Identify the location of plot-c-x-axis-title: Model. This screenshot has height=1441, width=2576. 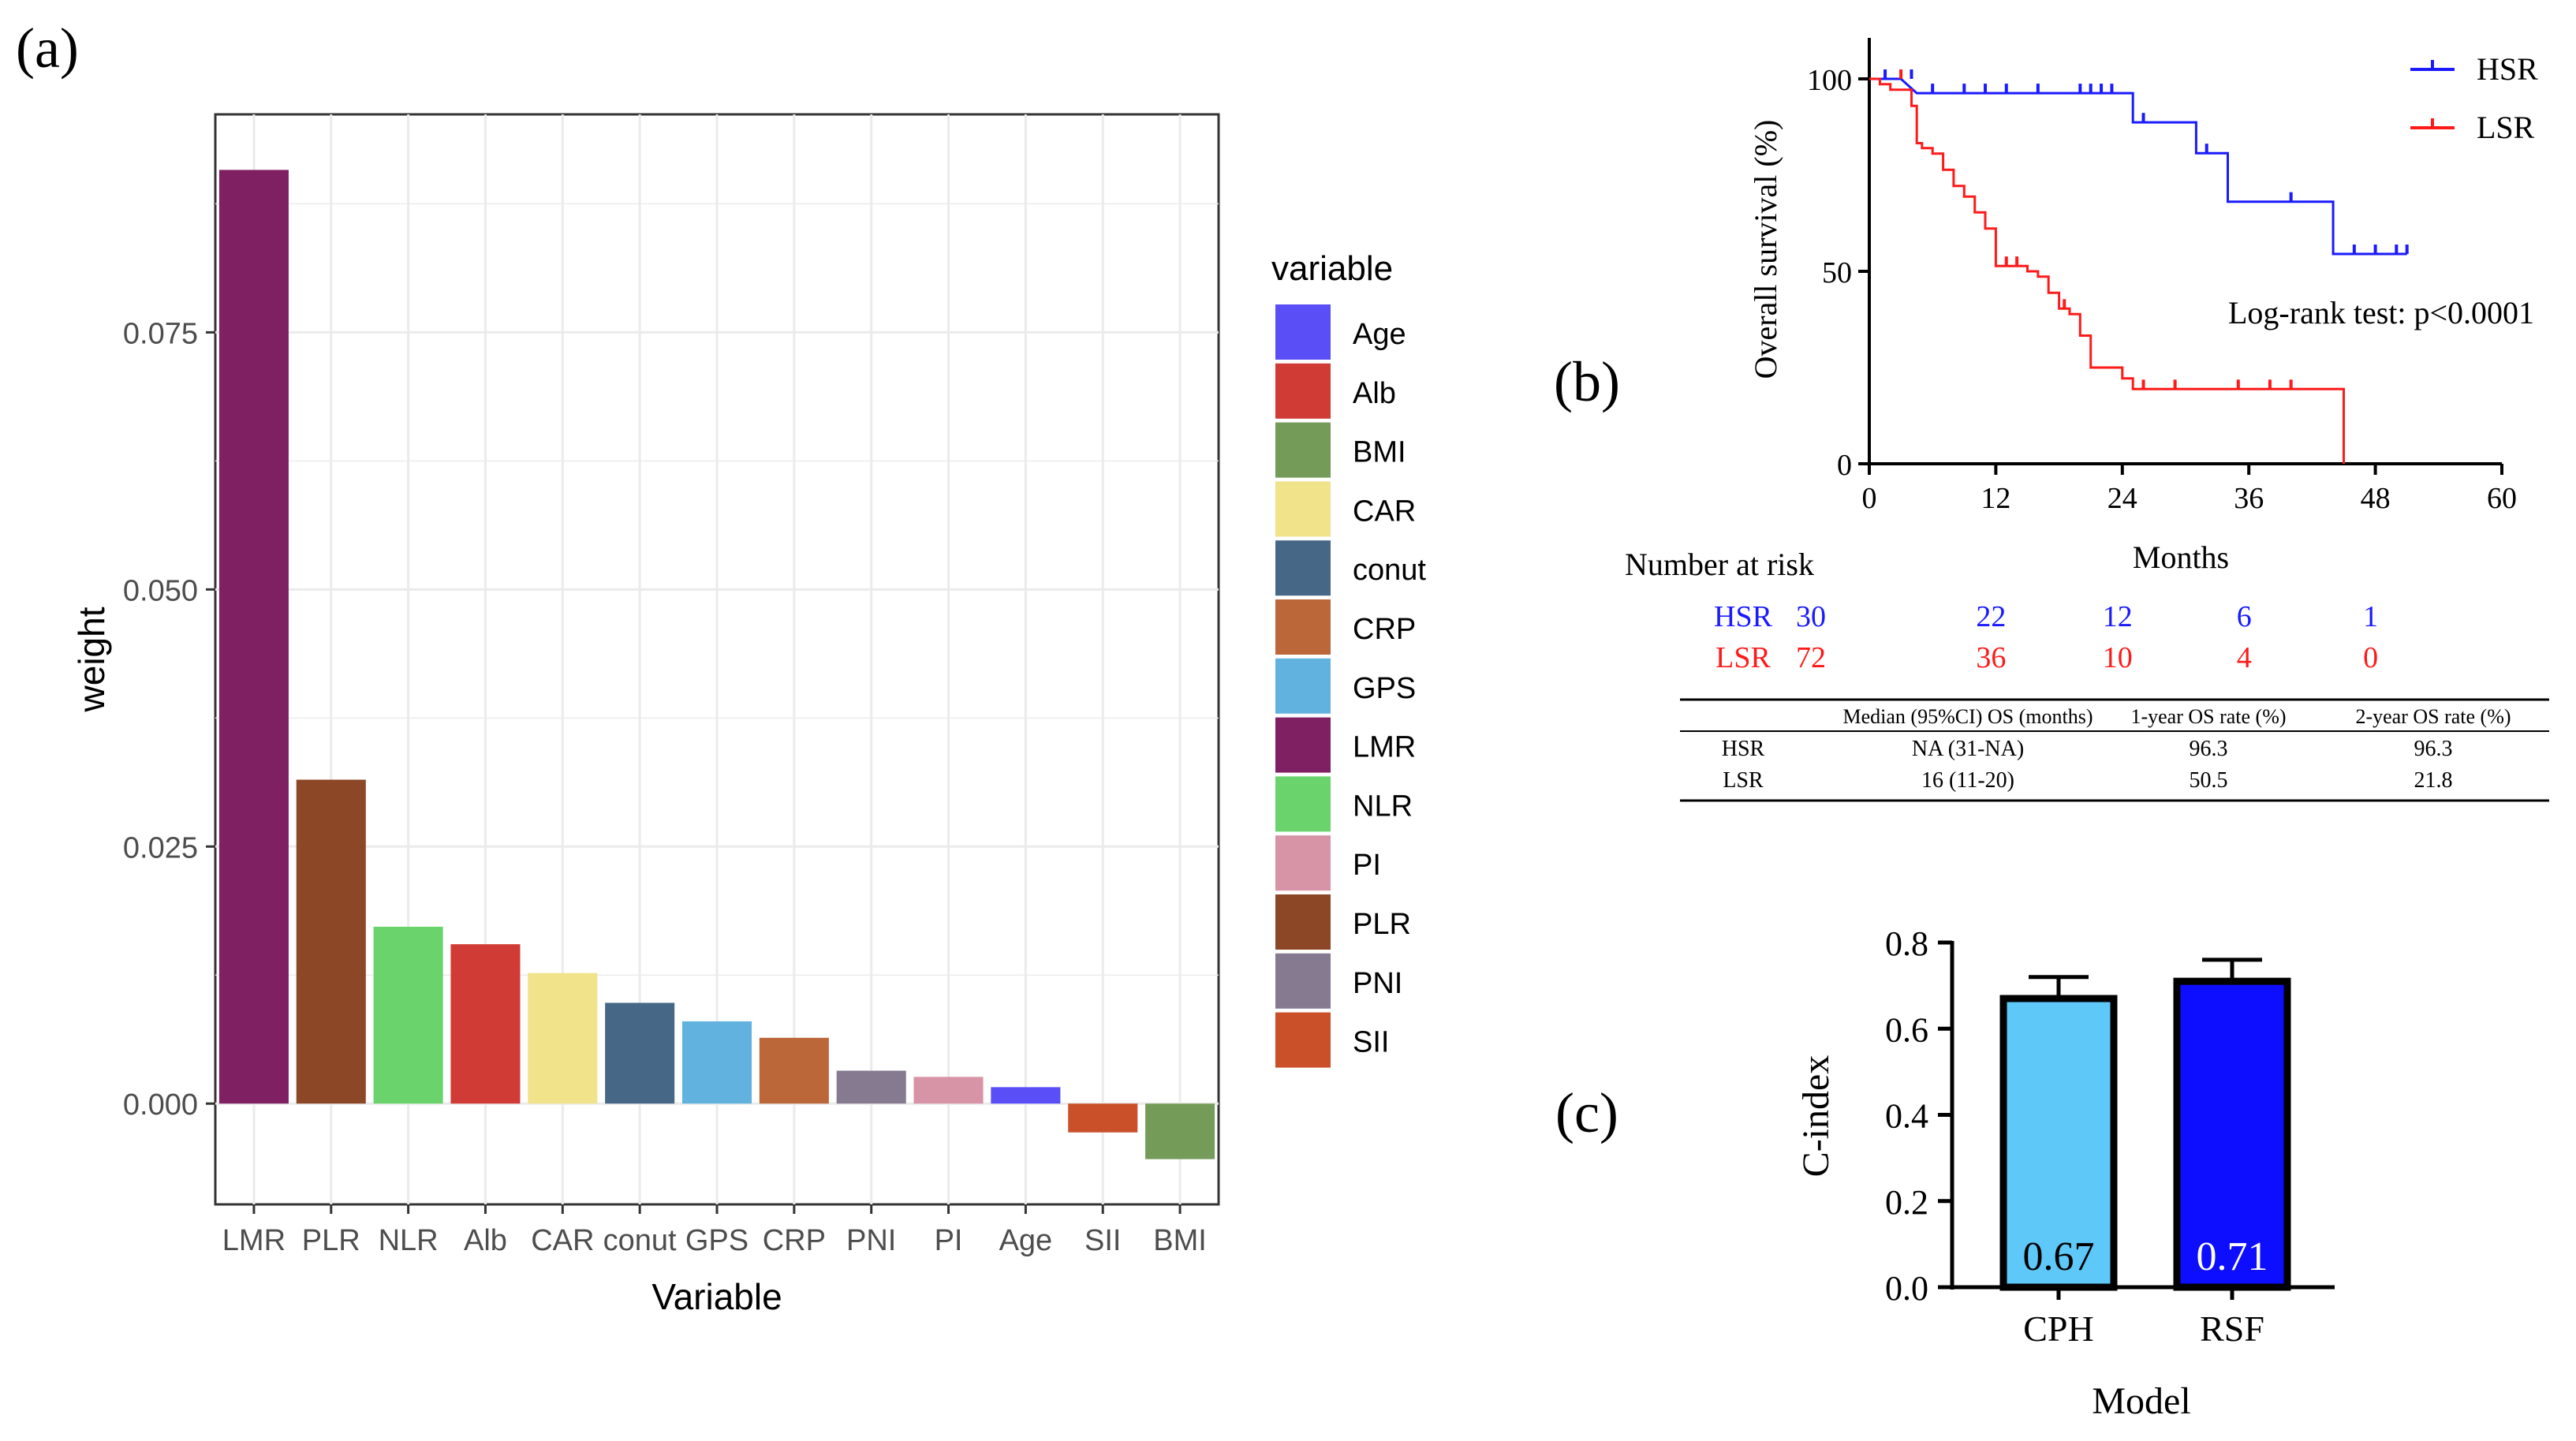
(2141, 1401).